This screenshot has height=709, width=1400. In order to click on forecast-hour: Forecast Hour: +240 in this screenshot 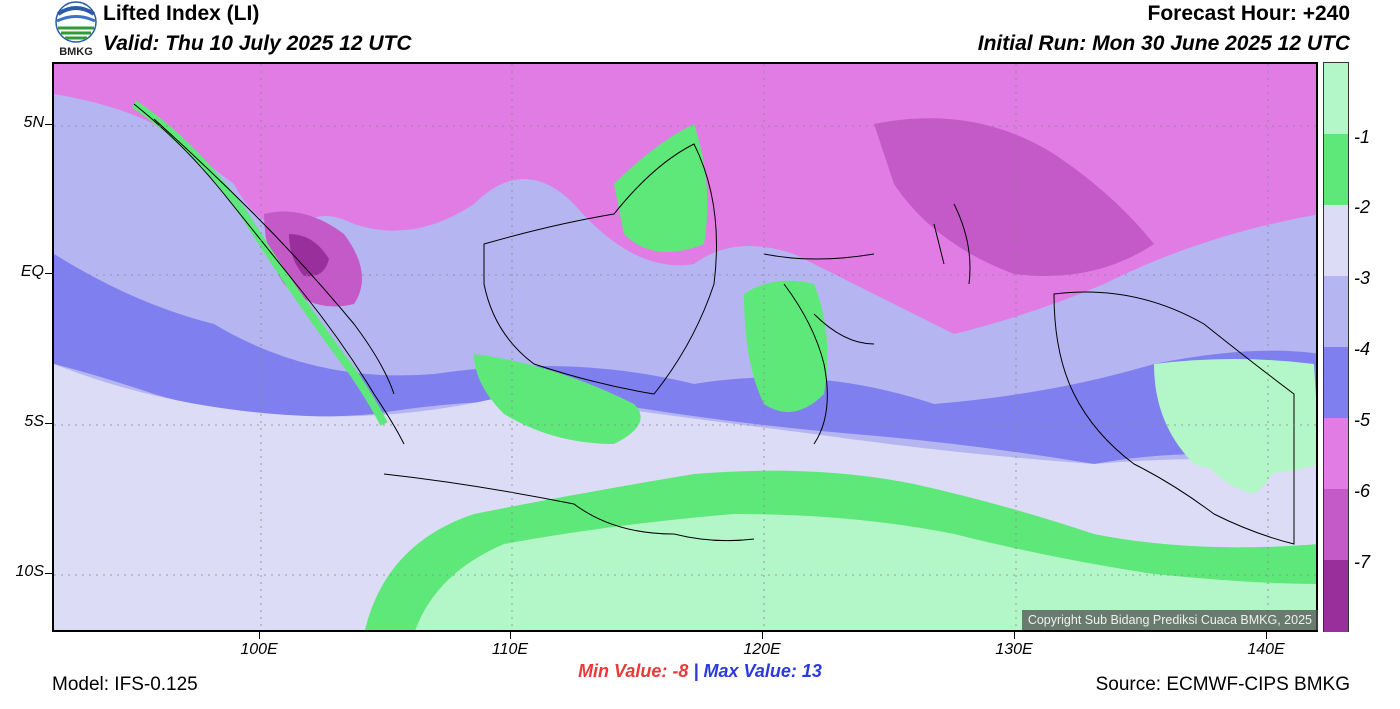, I will do `click(1249, 13)`.